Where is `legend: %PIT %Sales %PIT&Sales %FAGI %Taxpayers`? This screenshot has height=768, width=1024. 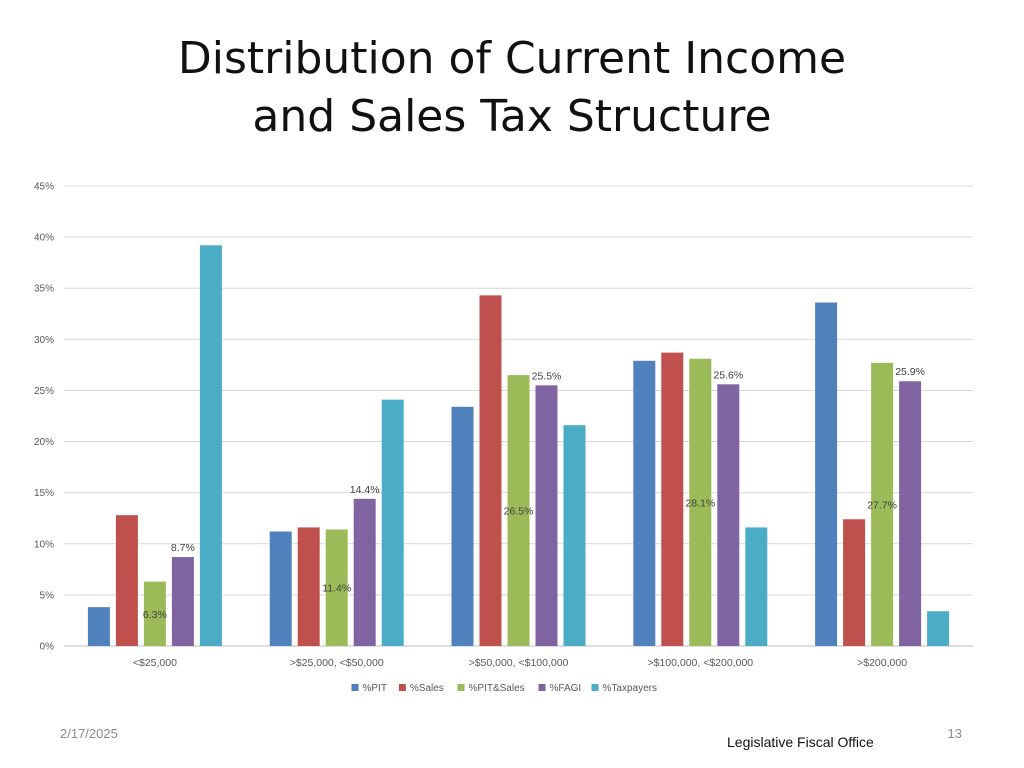
legend: %PIT %Sales %PIT&Sales %FAGI %Taxpayers is located at coordinates (504, 688).